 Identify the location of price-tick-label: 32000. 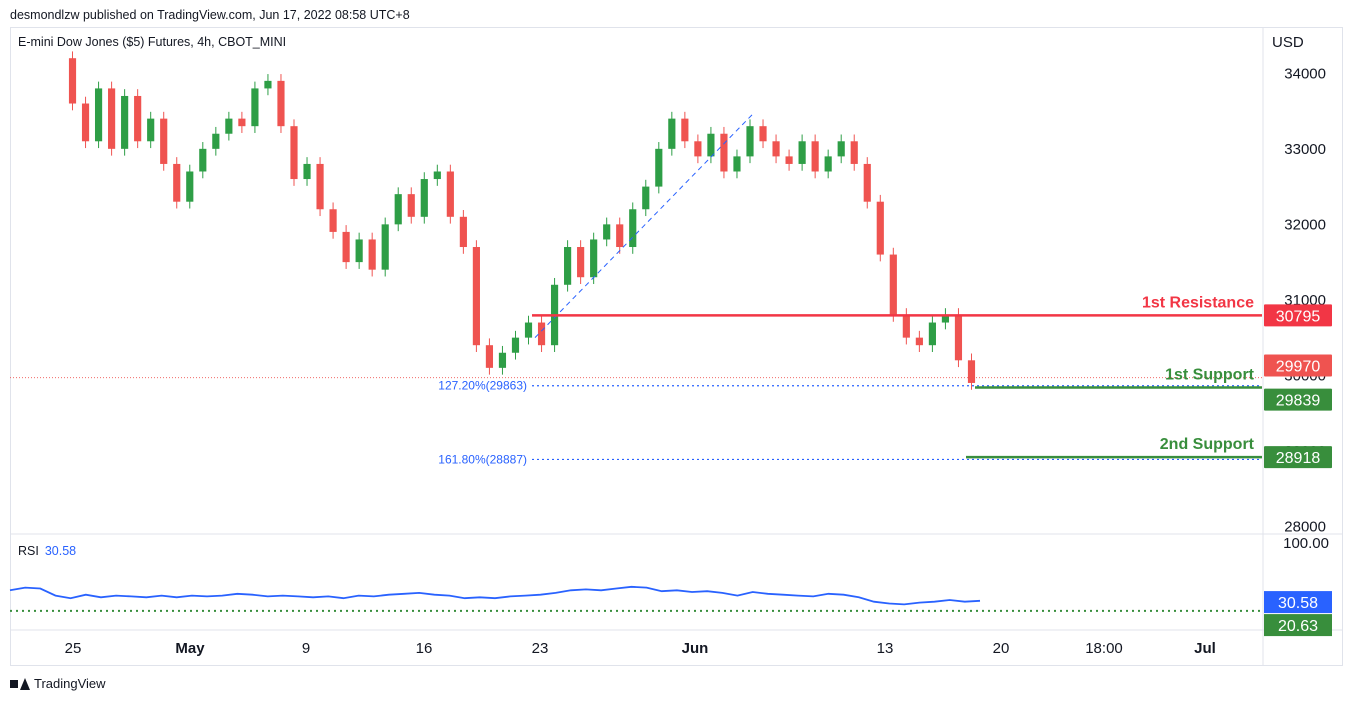
(1305, 224).